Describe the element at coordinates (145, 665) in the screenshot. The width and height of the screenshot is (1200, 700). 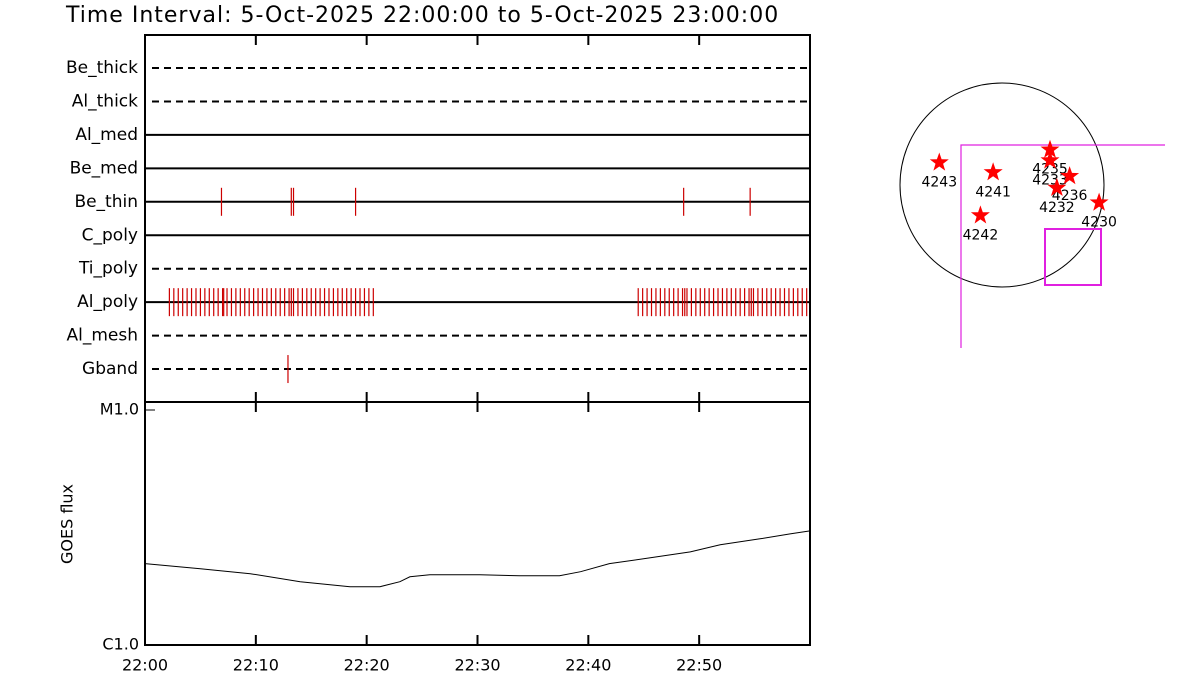
I see `x-tick-label: 22:00` at that location.